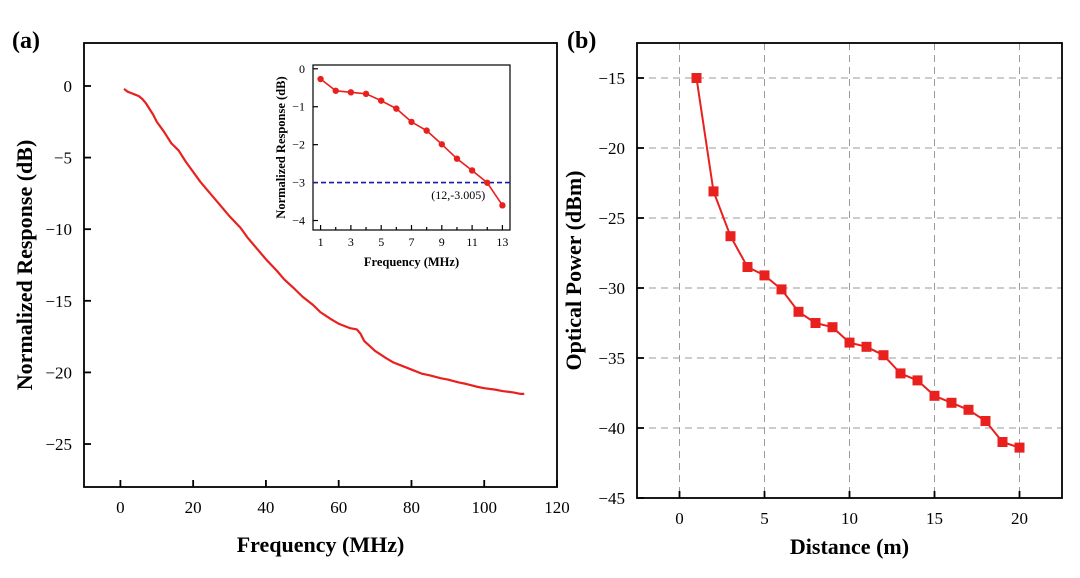 The width and height of the screenshot is (1080, 578). Describe the element at coordinates (281, 147) in the screenshot. I see `chart-inset-y-axis-label: Normalized Response (dB)` at that location.